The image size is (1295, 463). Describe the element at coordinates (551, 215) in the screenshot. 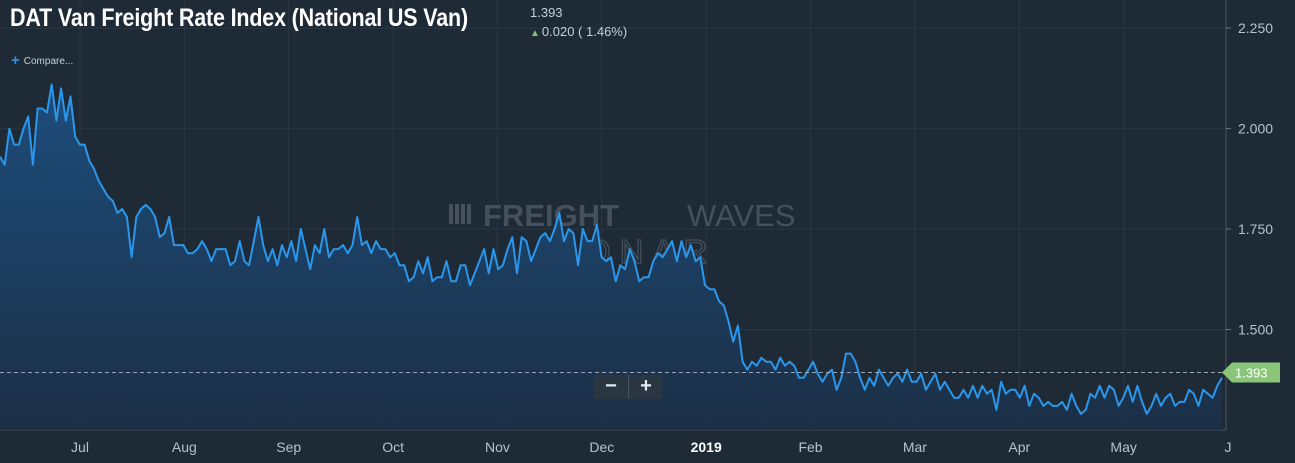

I see `watermark-brand-bold: FREIGHT` at that location.